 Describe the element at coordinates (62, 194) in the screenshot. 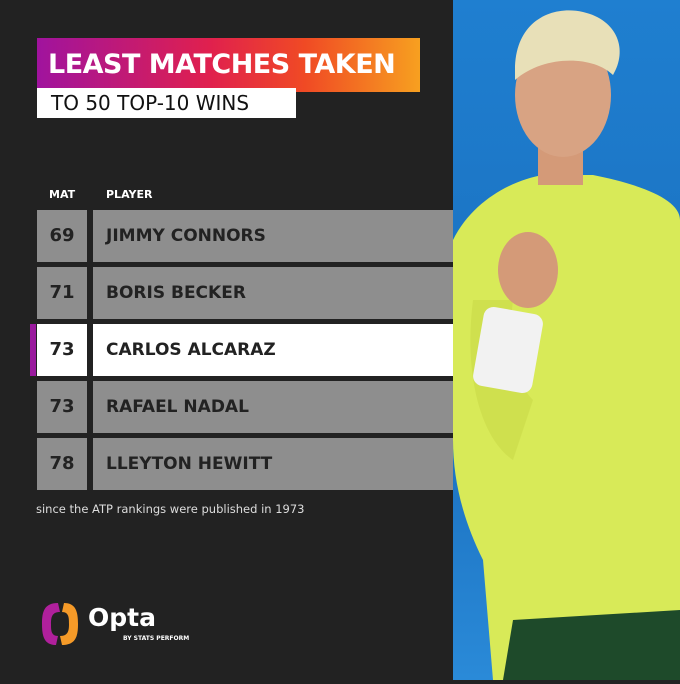

I see `header-mat: MAT` at that location.